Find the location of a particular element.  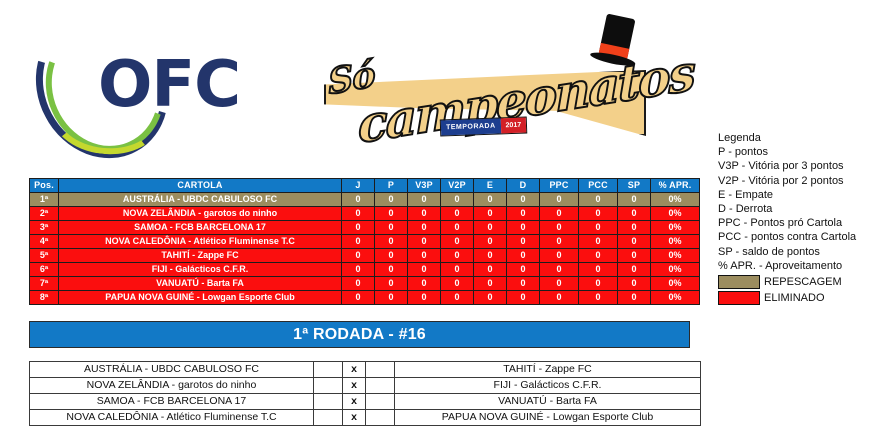

season-badge: TEMPORADA 2017 is located at coordinates (483, 126).